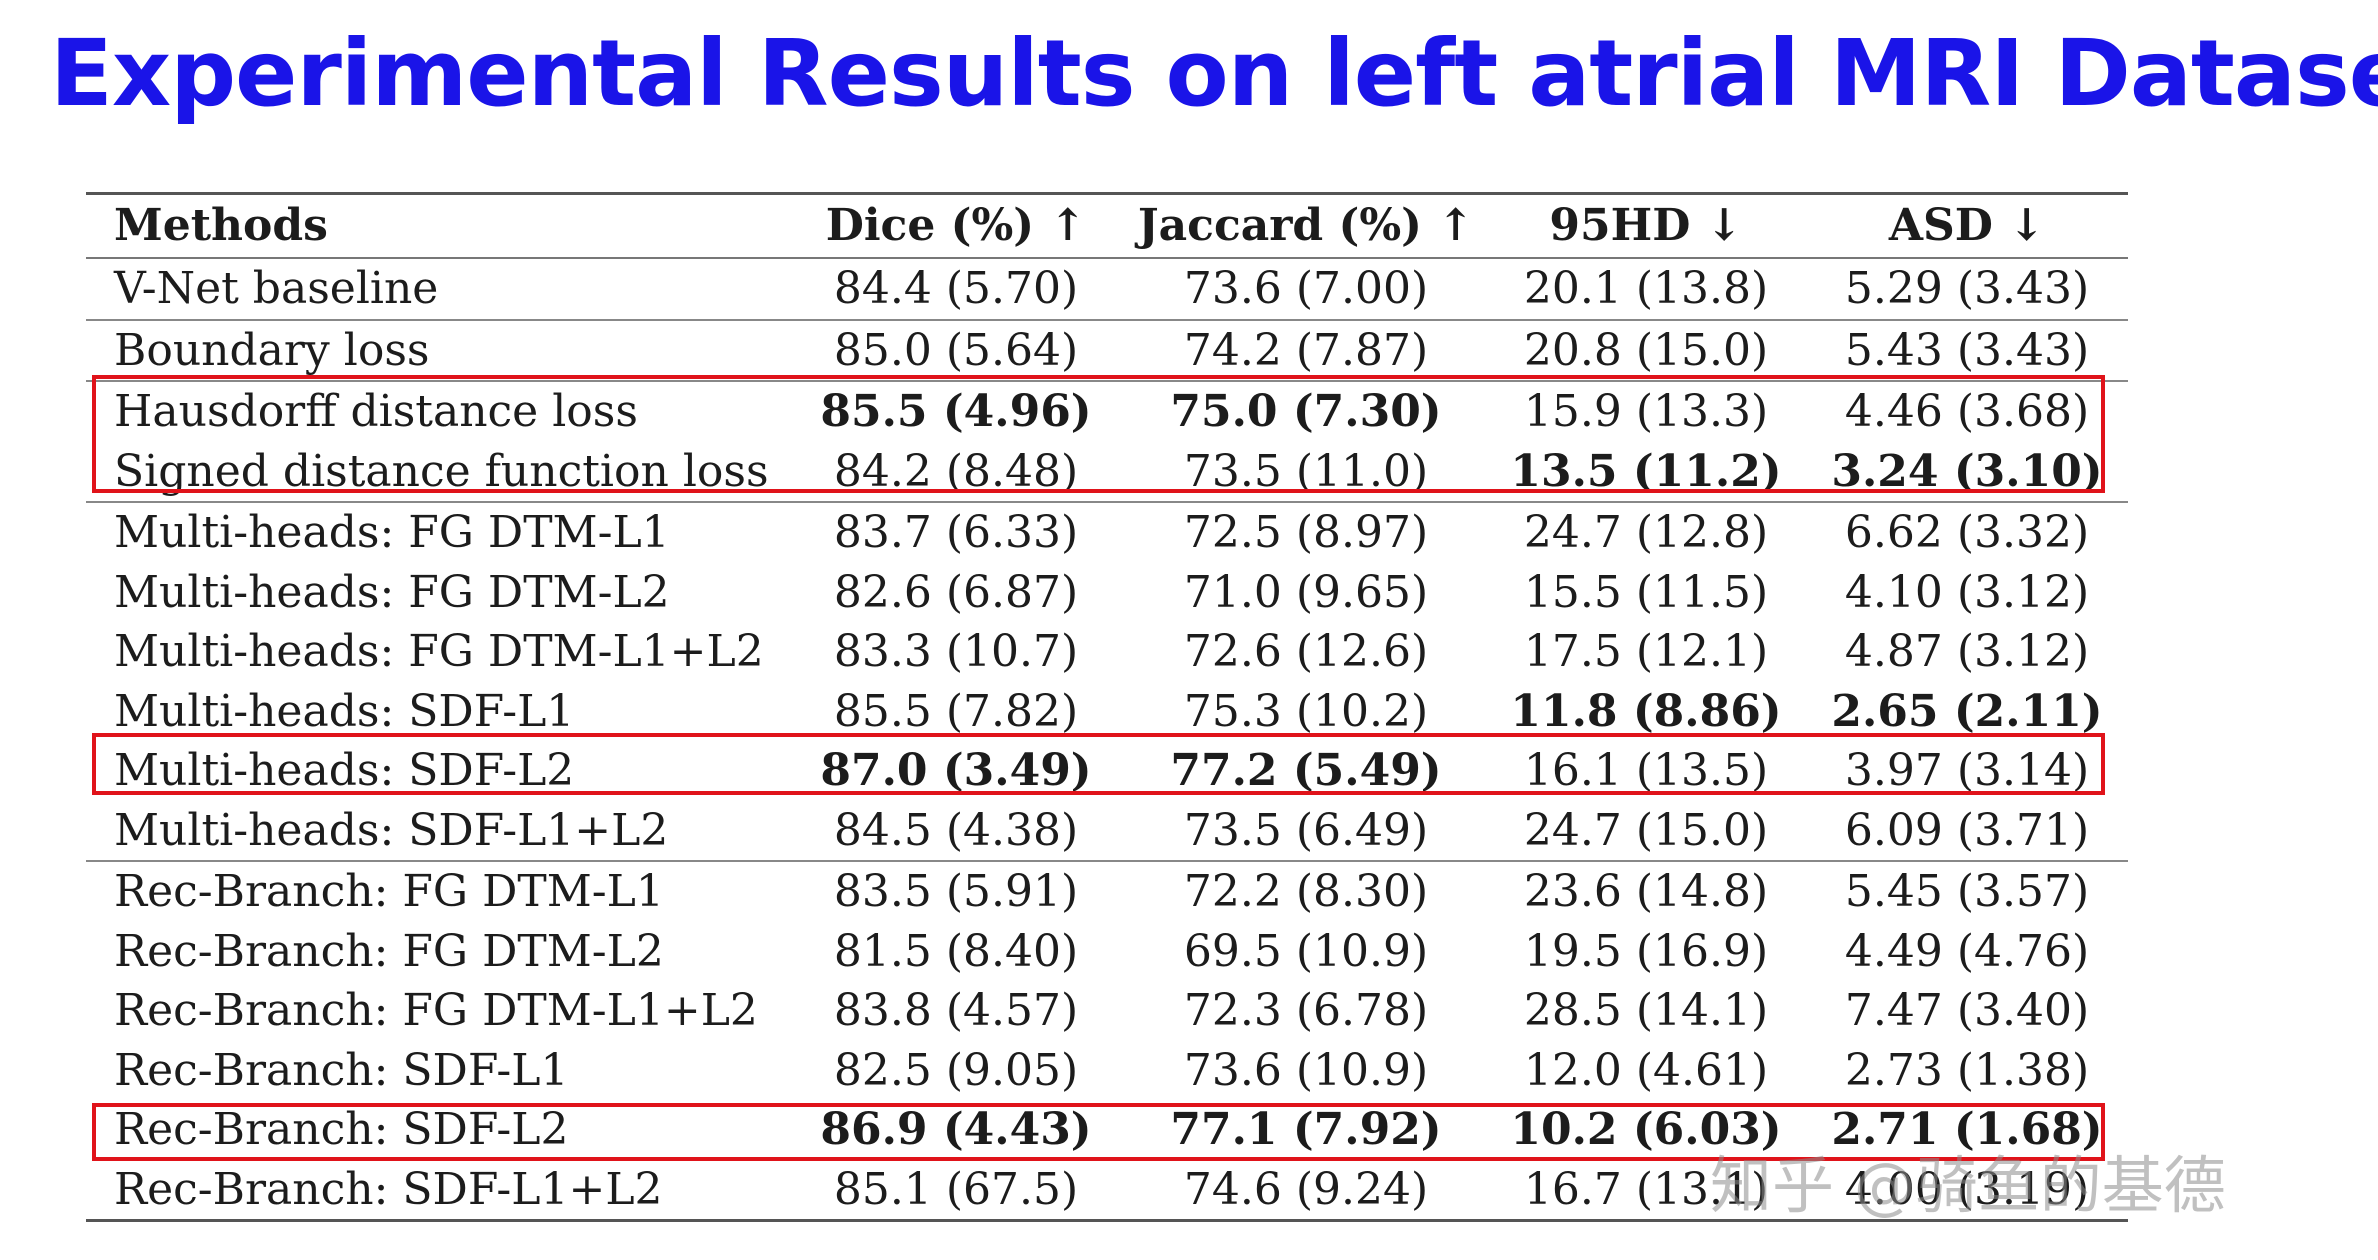 The height and width of the screenshot is (1260, 2378). What do you see at coordinates (1646, 891) in the screenshot?
I see `hd95-cell: 23.6 (14.8)` at bounding box center [1646, 891].